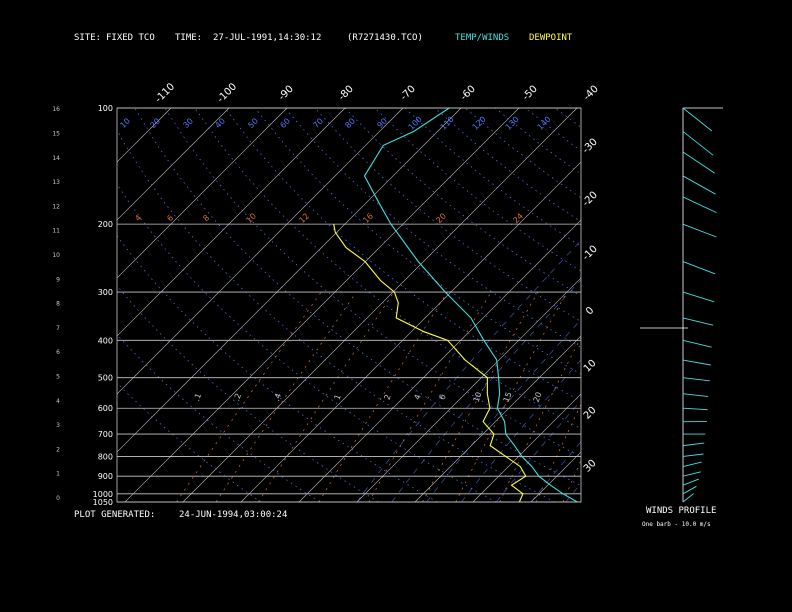 This screenshot has width=792, height=612. Describe the element at coordinates (58, 474) in the screenshot. I see `height-tick-label: 1` at that location.